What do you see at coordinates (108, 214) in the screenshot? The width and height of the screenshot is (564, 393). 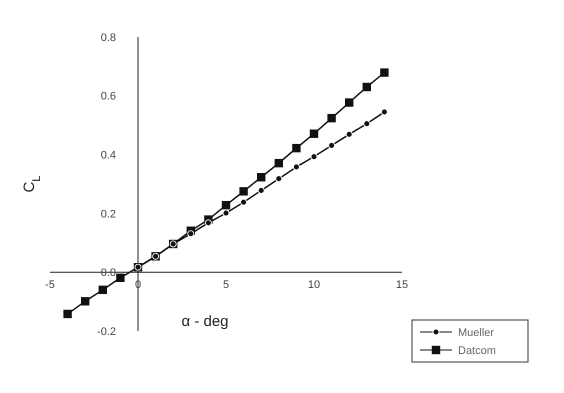 I see `y-tick-label: 0.2` at bounding box center [108, 214].